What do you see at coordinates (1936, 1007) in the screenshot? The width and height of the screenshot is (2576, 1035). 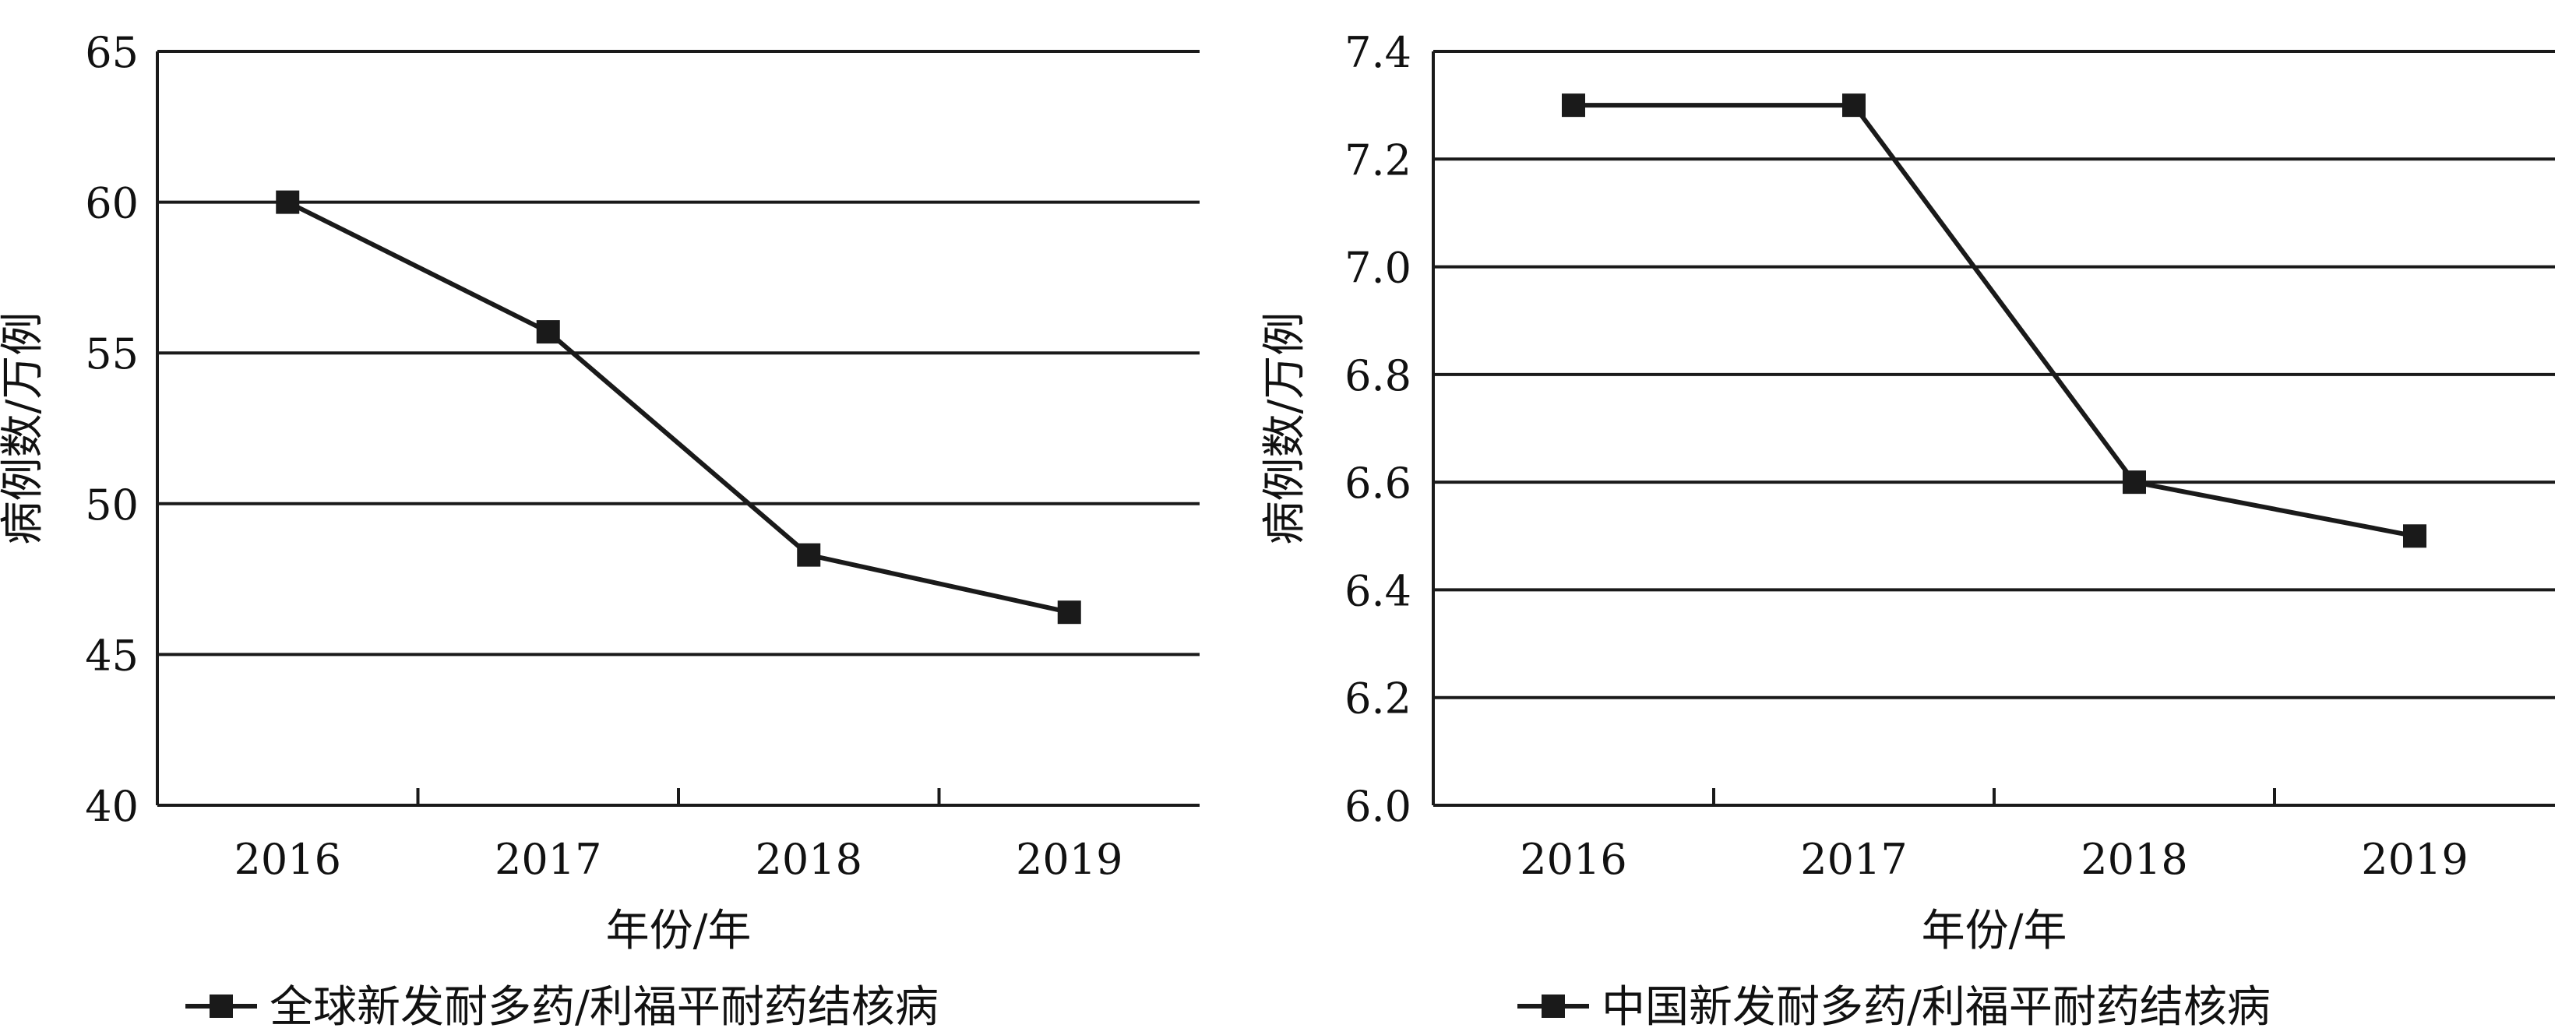 I see `legend-label: 中国新发耐多药/利福平耐药结核病` at bounding box center [1936, 1007].